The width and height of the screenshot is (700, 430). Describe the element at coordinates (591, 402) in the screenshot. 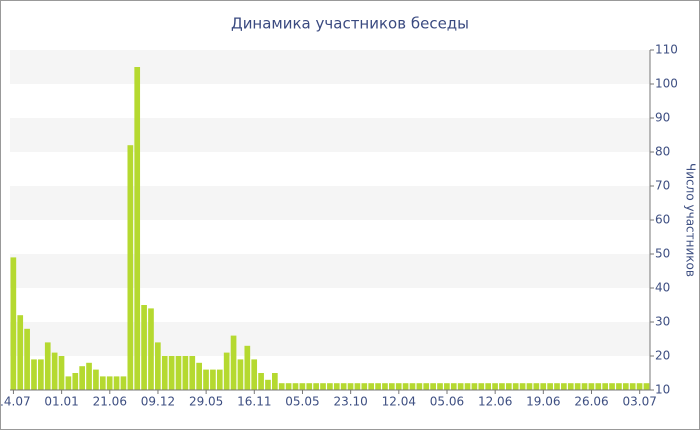

I see `x-tick-label: 26.06` at that location.